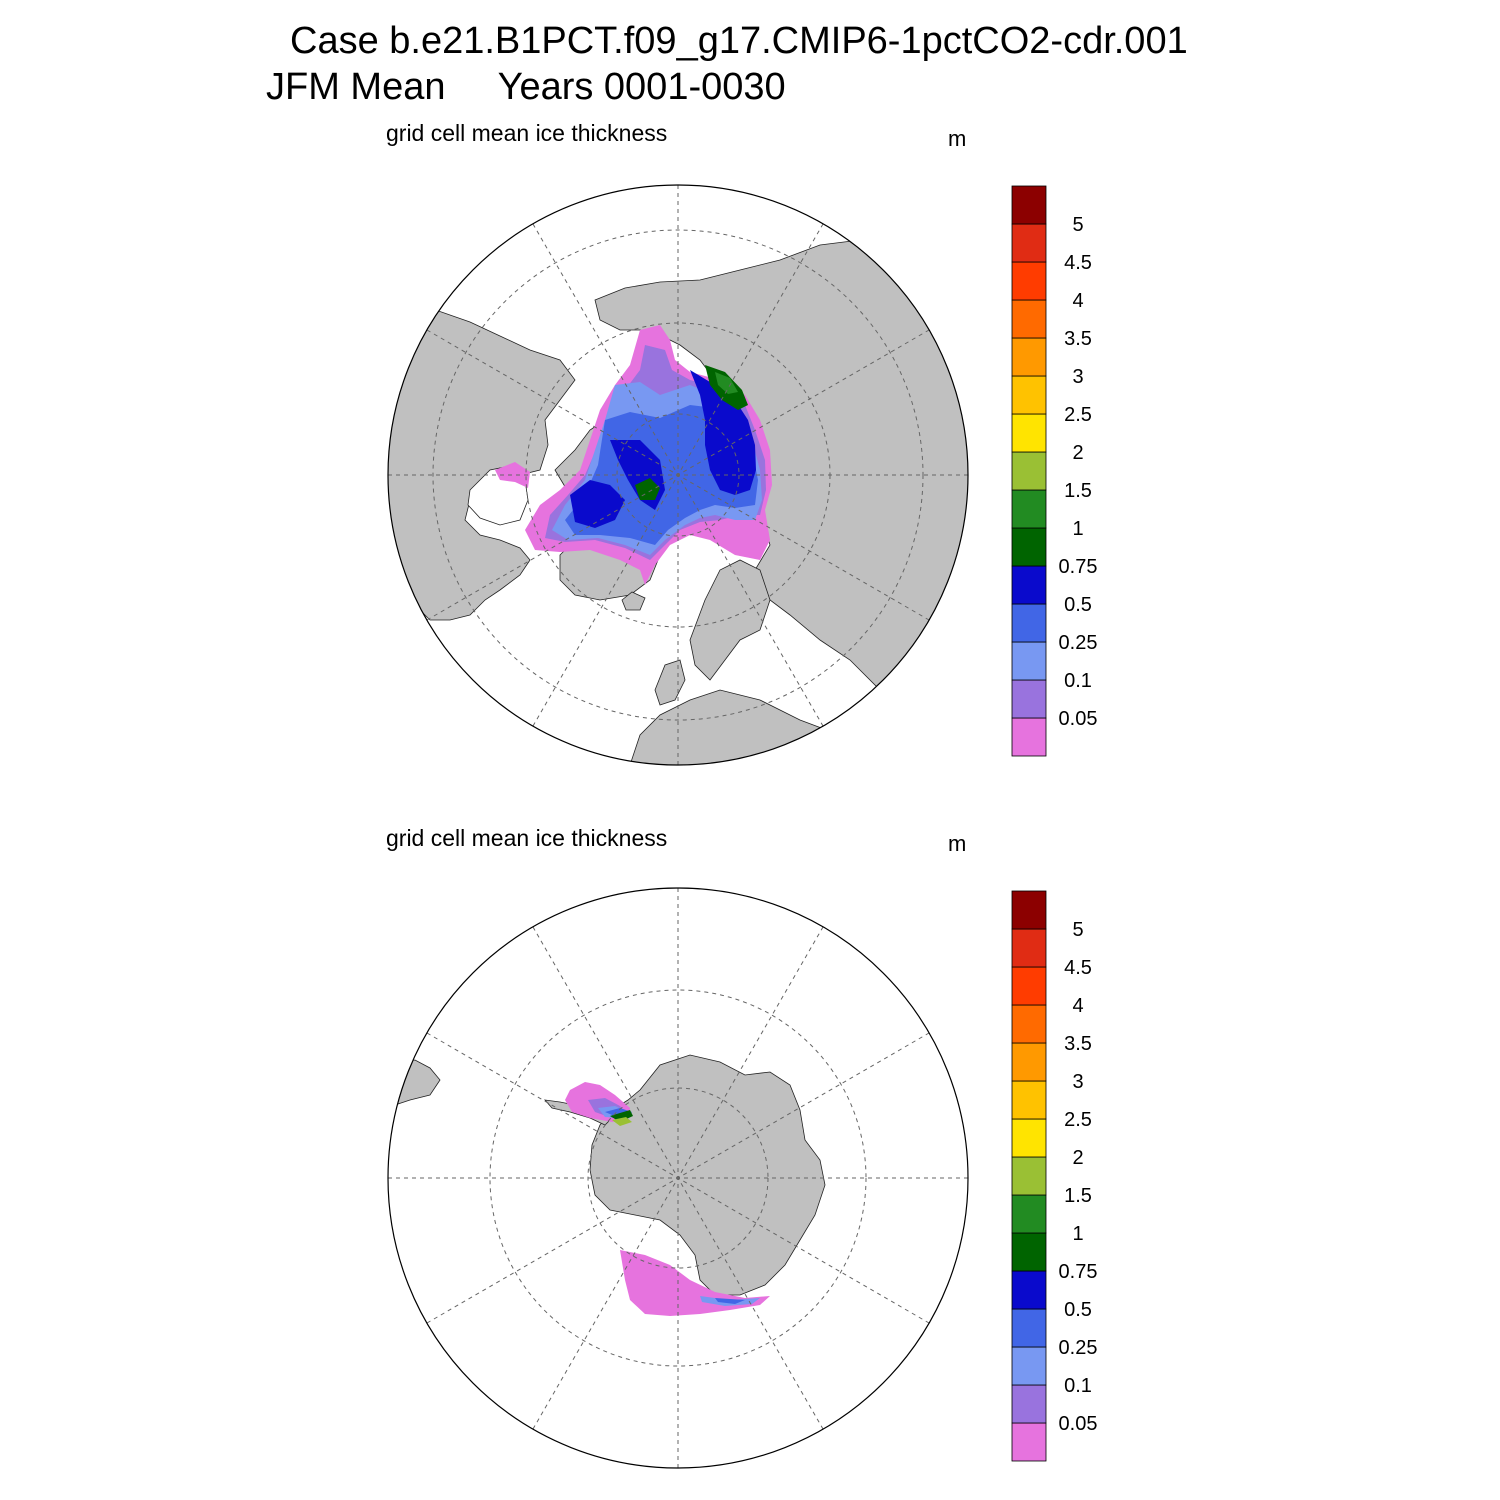 This screenshot has height=1500, width=1500. What do you see at coordinates (667, 1199) in the screenshot?
I see `antarctic-sea-ice-field` at bounding box center [667, 1199].